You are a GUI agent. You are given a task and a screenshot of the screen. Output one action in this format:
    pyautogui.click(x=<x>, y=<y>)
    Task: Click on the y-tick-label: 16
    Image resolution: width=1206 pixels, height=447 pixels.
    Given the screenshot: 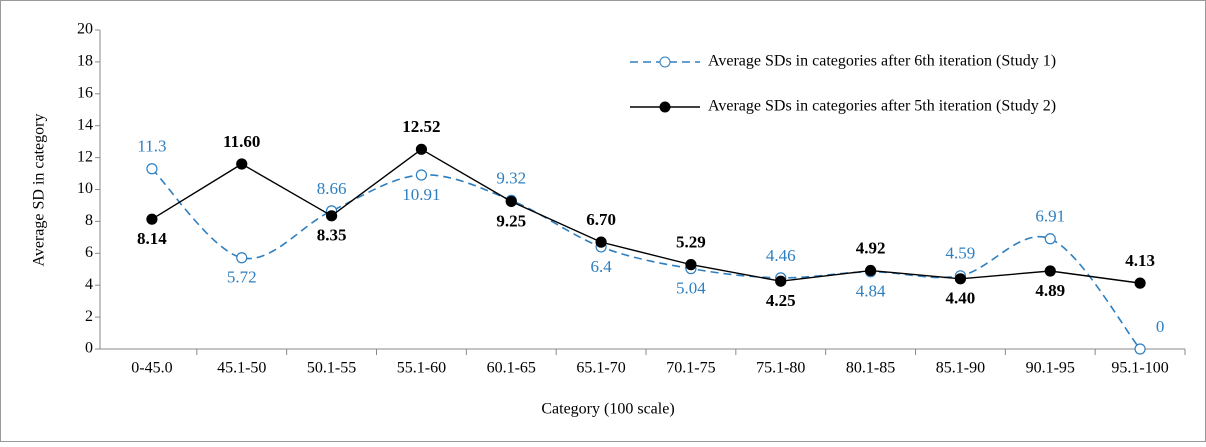 What is the action you would take?
    pyautogui.click(x=85, y=92)
    